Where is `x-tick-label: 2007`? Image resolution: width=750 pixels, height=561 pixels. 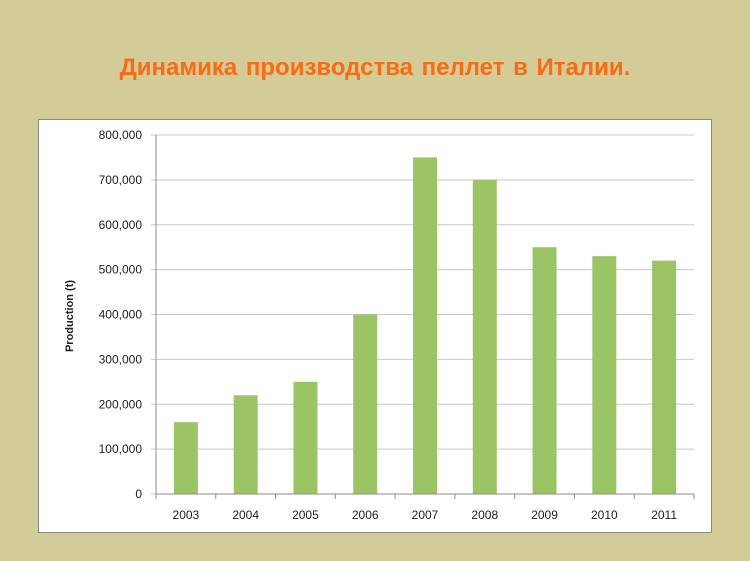
x-tick-label: 2007 is located at coordinates (425, 515).